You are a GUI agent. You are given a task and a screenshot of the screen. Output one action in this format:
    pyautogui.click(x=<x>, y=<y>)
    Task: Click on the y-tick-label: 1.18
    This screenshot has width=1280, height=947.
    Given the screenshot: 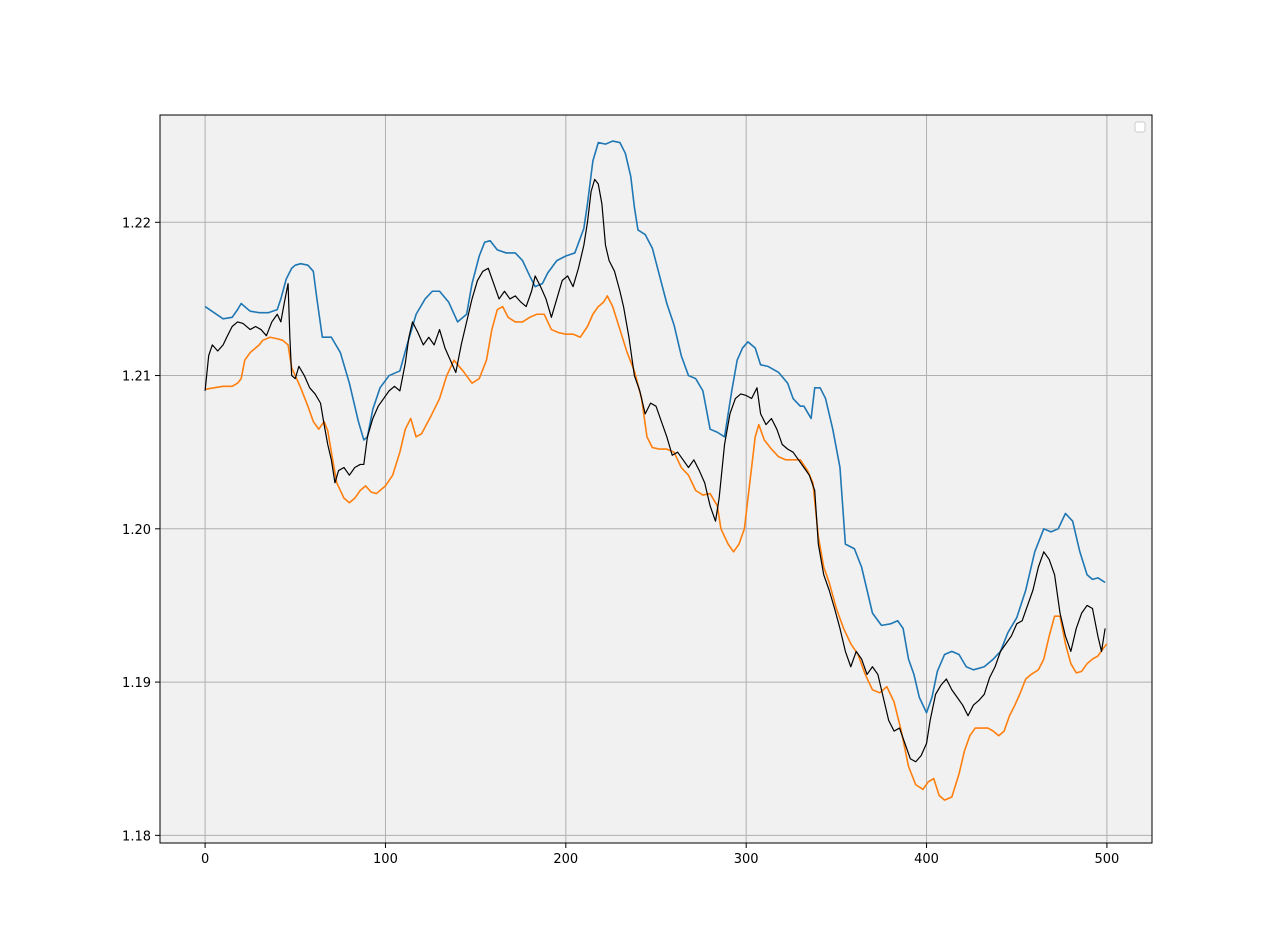 What is the action you would take?
    pyautogui.click(x=136, y=836)
    